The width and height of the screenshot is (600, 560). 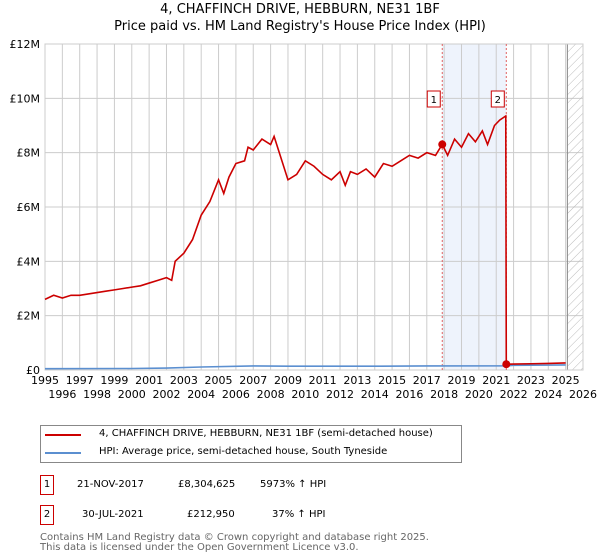 What do you see at coordinates (113, 514) in the screenshot?
I see `transaction-date: 30-JUL-2021` at bounding box center [113, 514].